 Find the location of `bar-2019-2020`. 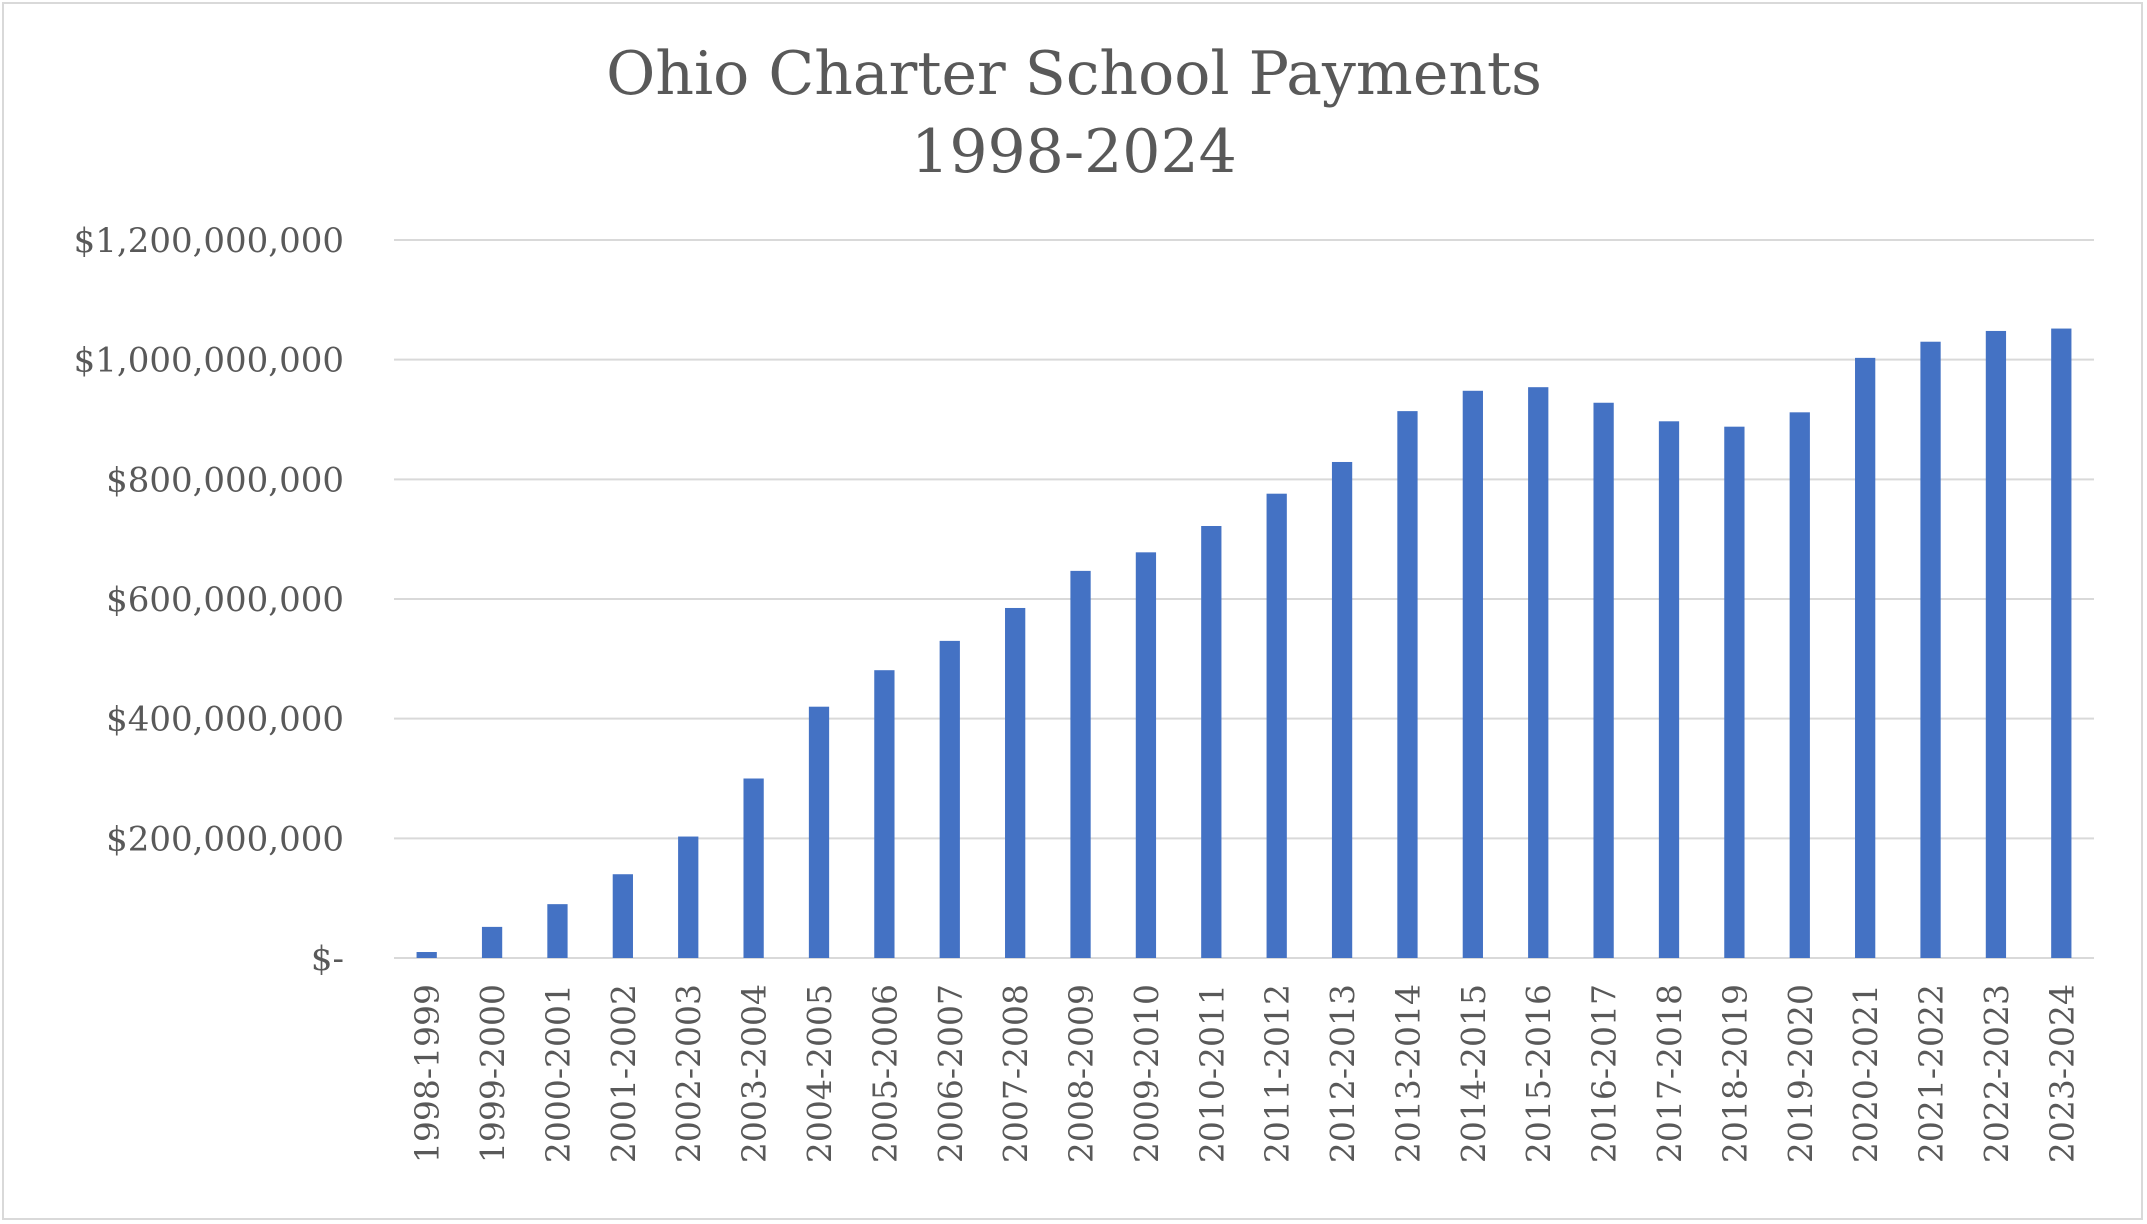

bar-2019-2020 is located at coordinates (1799, 685).